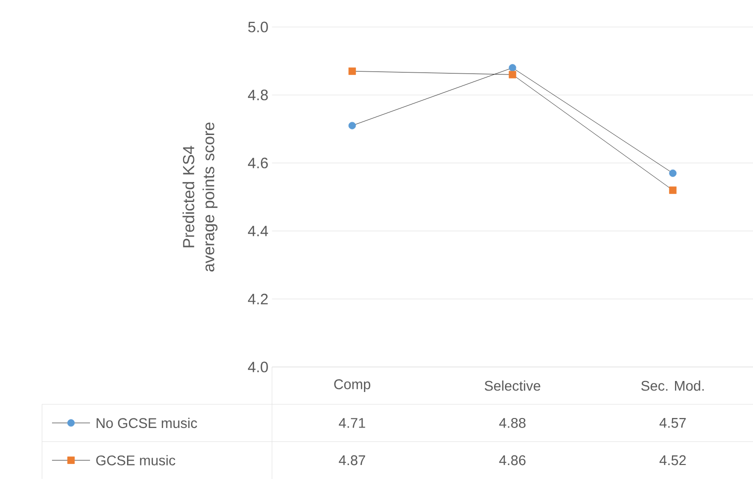 The image size is (753, 479). I want to click on data-label: 4.86, so click(512, 460).